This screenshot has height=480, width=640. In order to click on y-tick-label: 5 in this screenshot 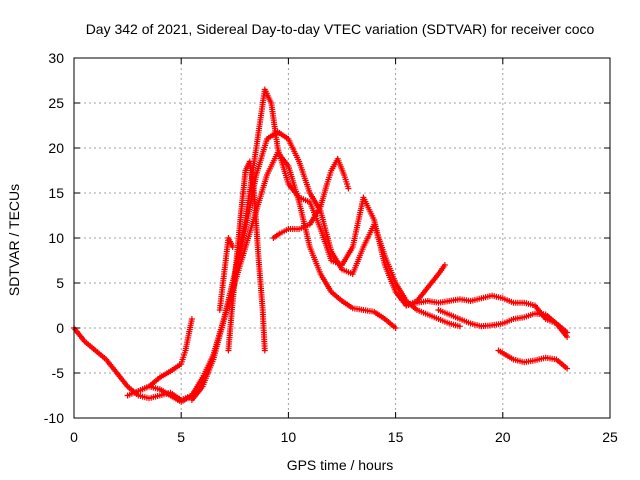, I will do `click(60, 283)`.